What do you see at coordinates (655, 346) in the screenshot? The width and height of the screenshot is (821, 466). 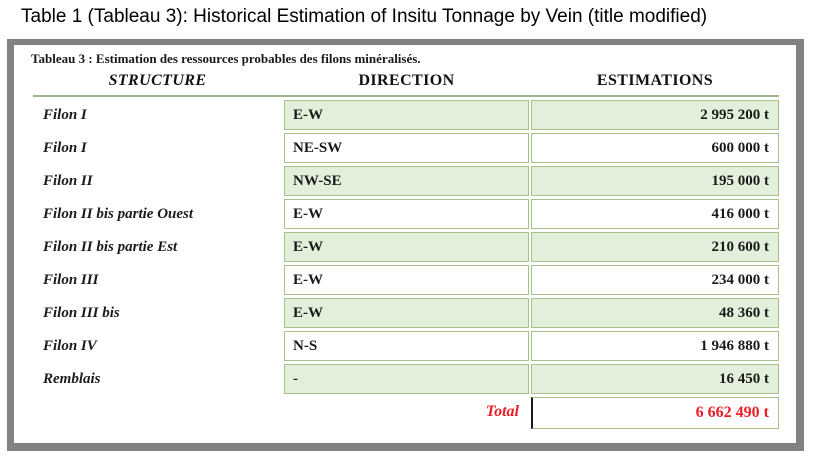 I see `estimation-cell: 1 946 880 t` at bounding box center [655, 346].